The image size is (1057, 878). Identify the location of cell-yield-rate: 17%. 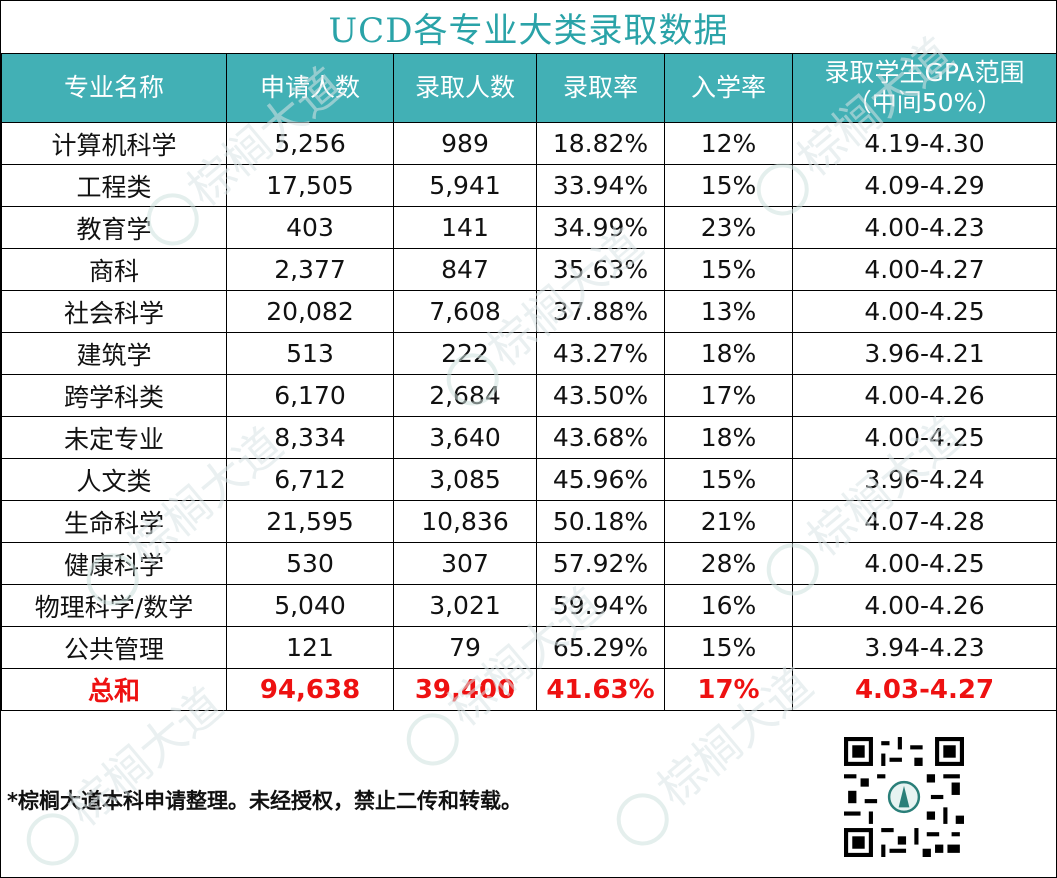
(728, 395).